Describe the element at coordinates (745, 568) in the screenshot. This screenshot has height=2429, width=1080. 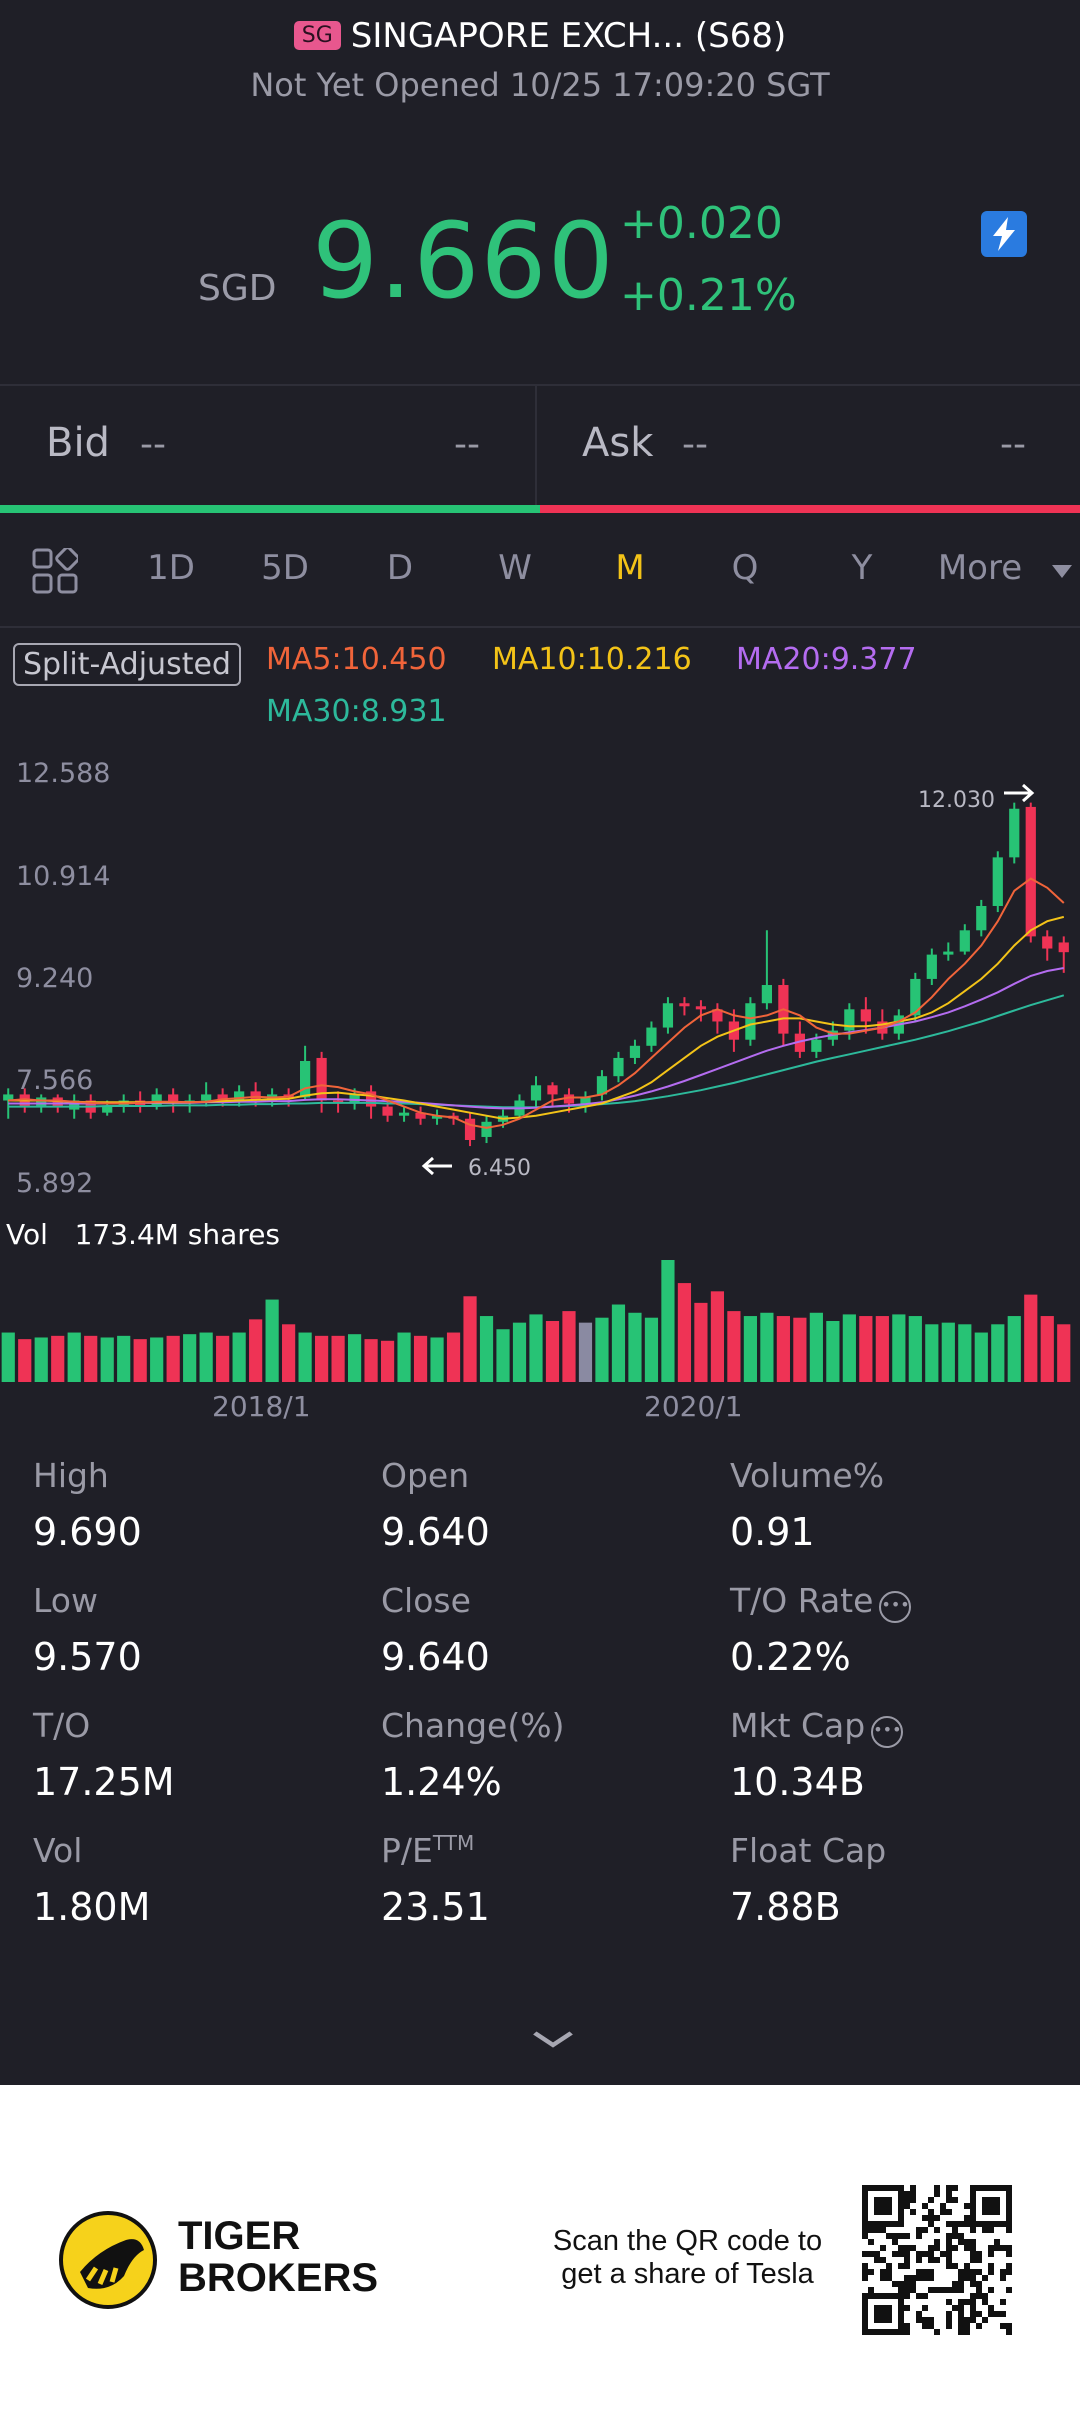
I see `tab-q: Q` at that location.